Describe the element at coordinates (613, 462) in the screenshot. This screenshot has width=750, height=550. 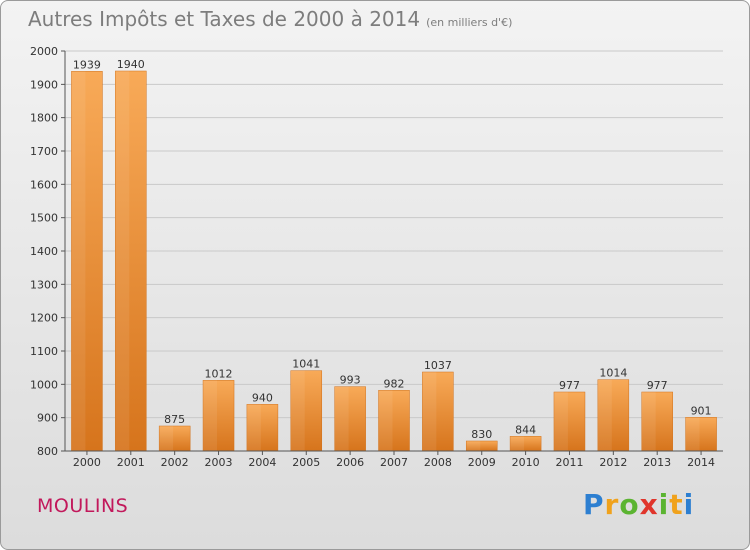
I see `x-tick-label: 2012` at that location.